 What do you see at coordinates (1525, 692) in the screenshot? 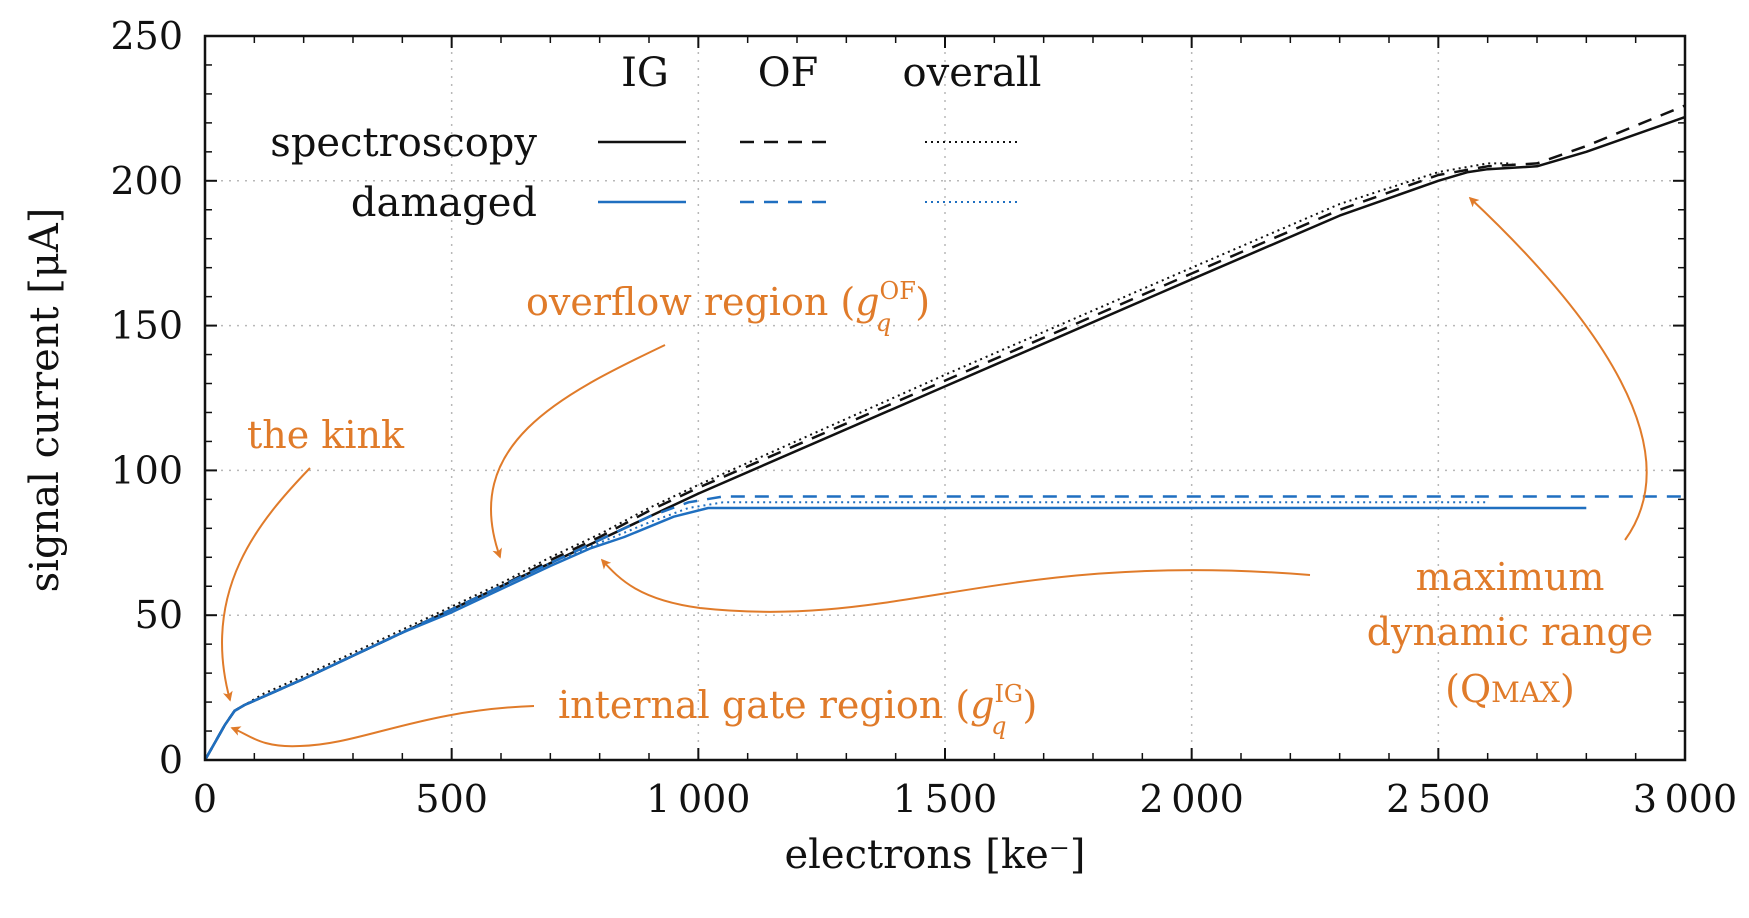
I see `annotation-qmax-sc: MAX` at bounding box center [1525, 692].